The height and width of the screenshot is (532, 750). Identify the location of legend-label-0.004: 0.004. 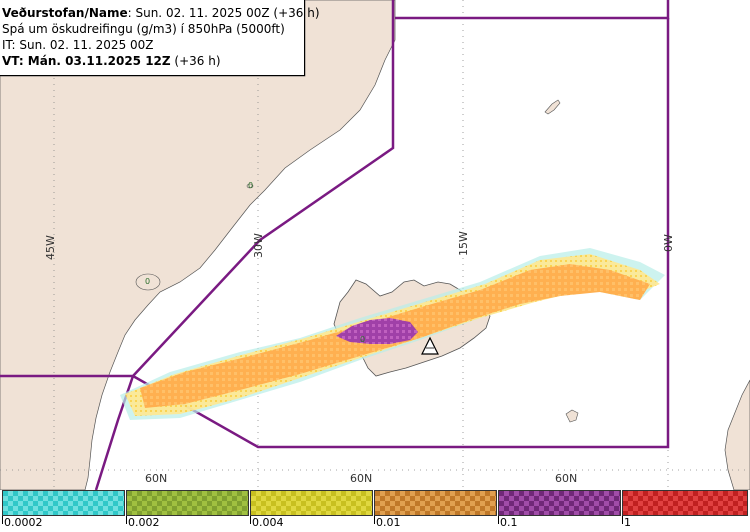
(268, 522).